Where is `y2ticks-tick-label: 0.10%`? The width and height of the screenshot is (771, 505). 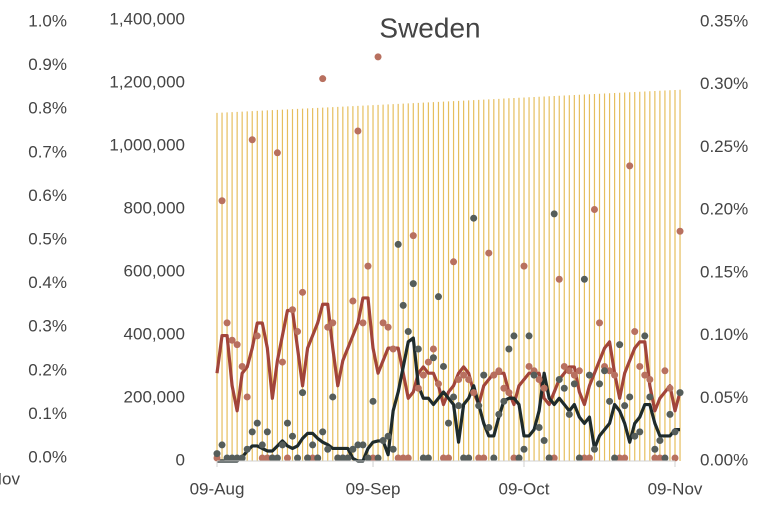 y2ticks-tick-label: 0.10% is located at coordinates (724, 334).